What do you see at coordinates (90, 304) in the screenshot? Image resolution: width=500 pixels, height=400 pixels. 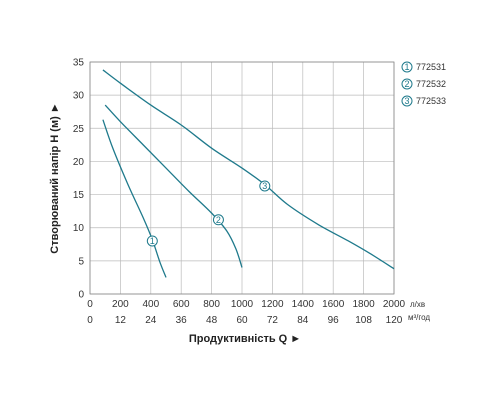 I see `x-tick-label: 0` at bounding box center [90, 304].